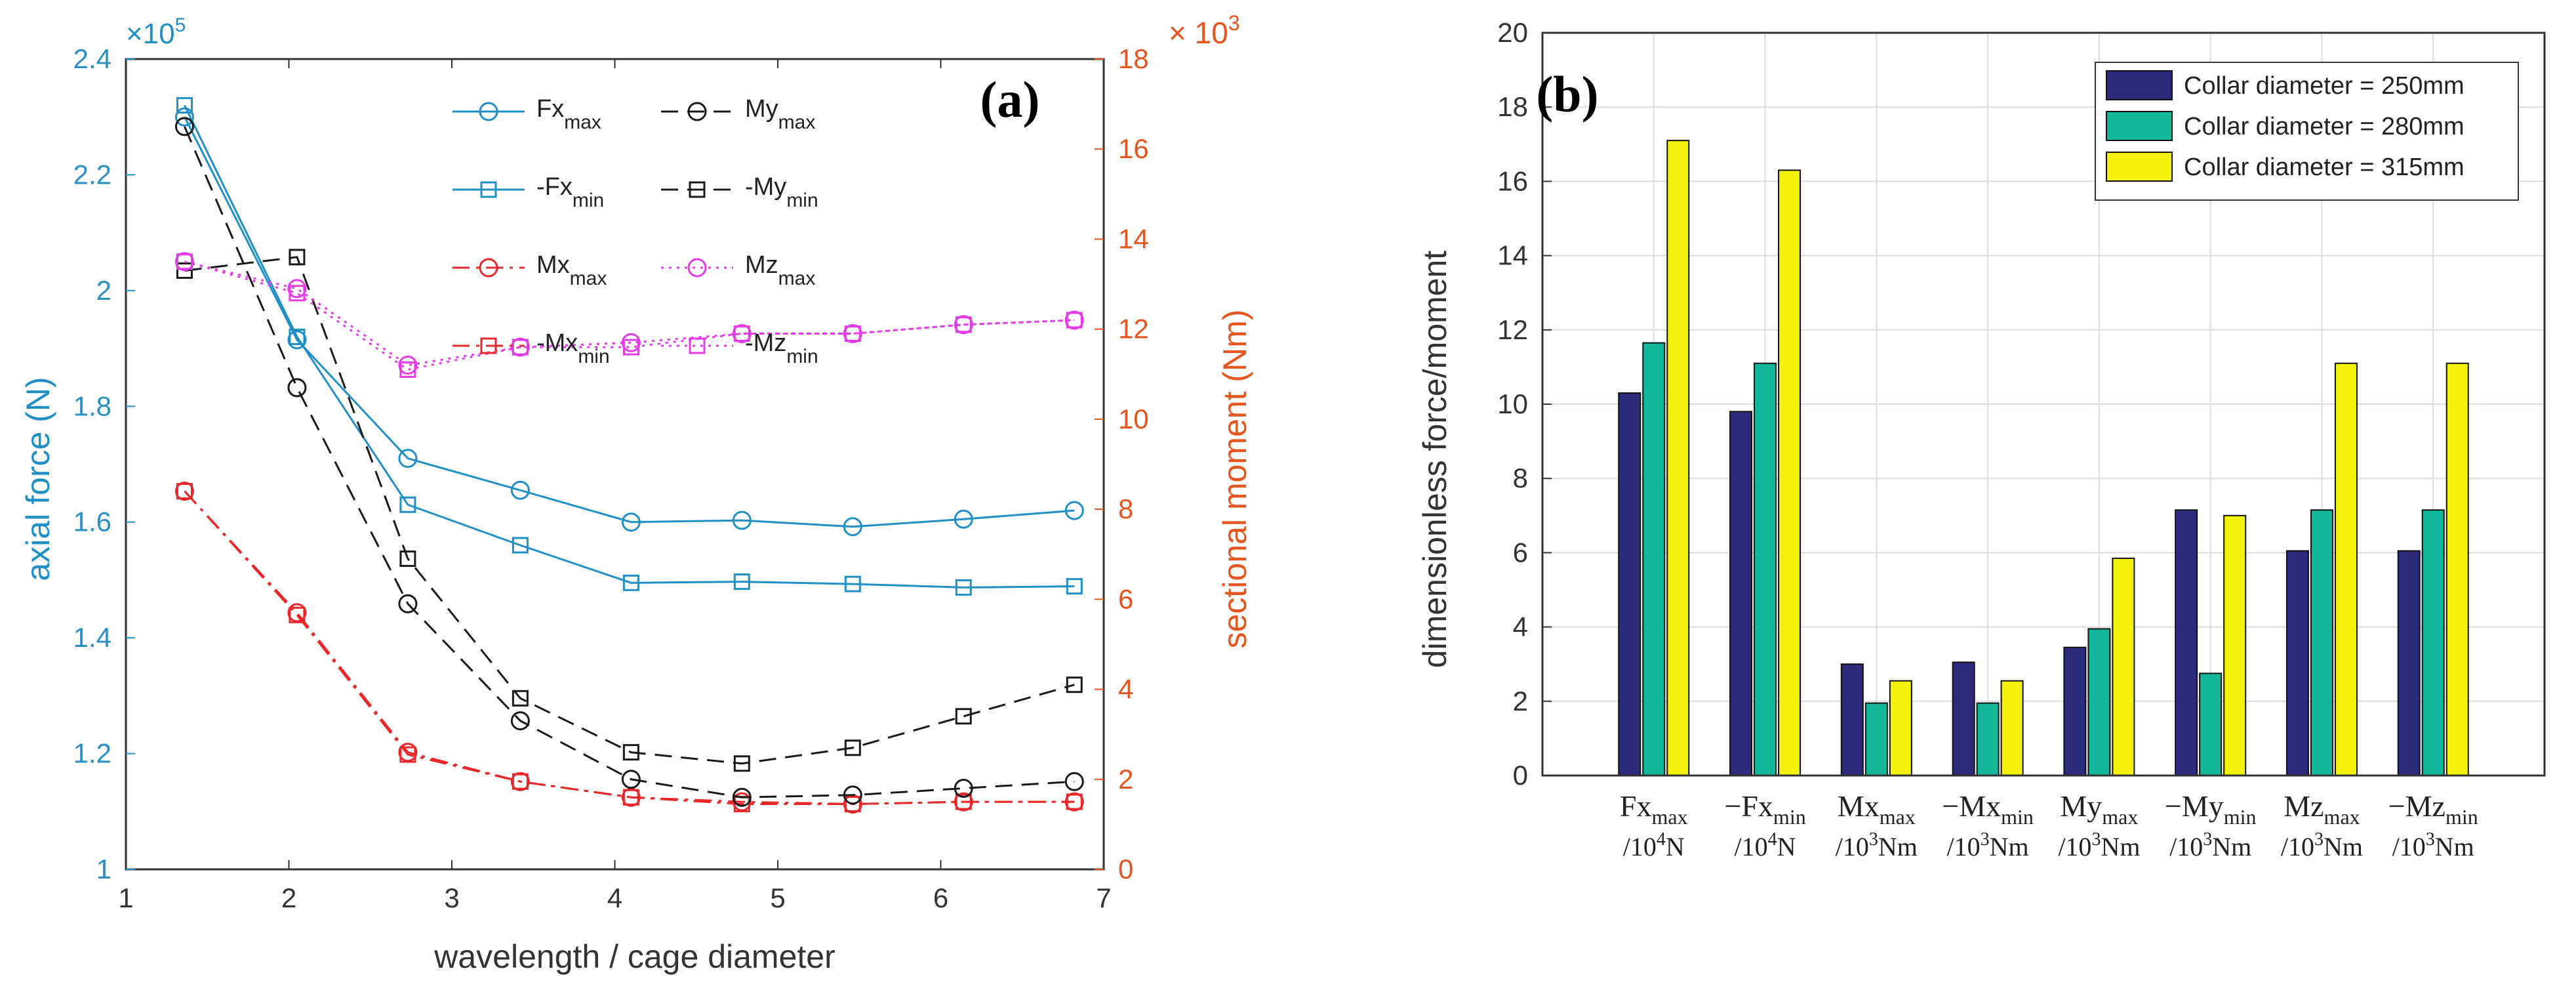 The width and height of the screenshot is (2576, 994). I want to click on y-tick-label-b: 16, so click(1512, 180).